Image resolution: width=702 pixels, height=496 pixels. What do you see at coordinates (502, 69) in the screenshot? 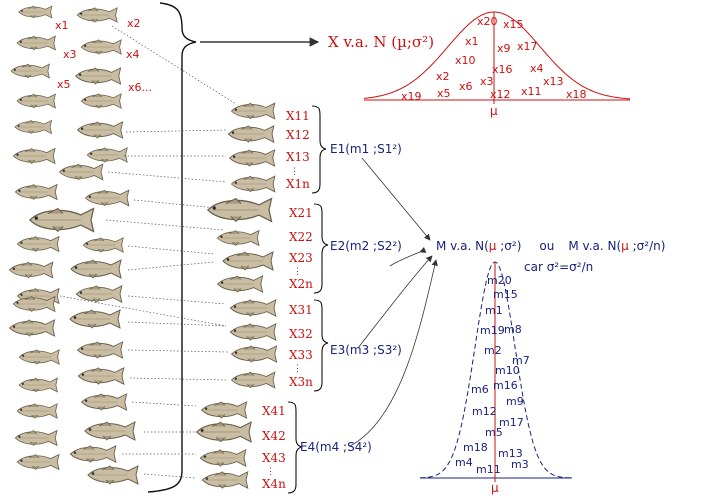
I see `curve-label: x16` at bounding box center [502, 69].